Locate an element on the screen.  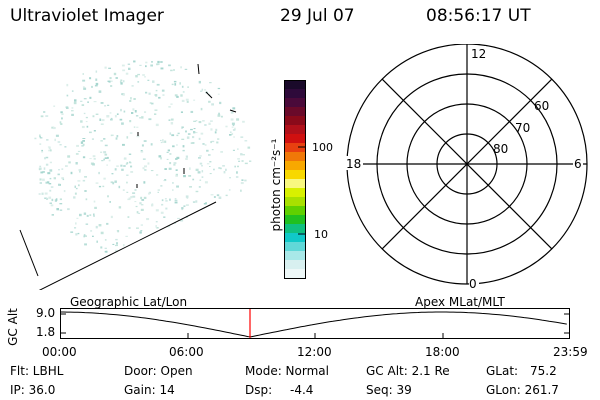
glon-readout: GLon: 261.7 is located at coordinates (522, 390).